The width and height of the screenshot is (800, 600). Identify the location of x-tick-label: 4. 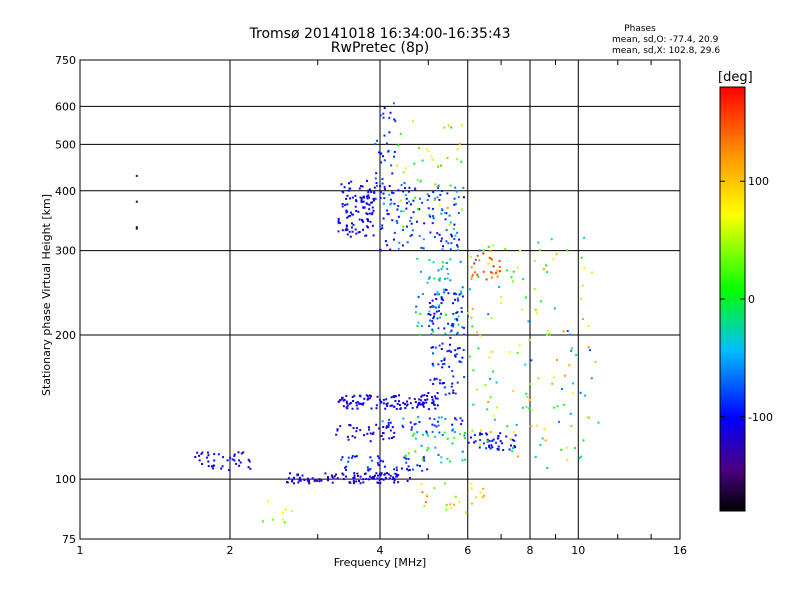
(380, 550).